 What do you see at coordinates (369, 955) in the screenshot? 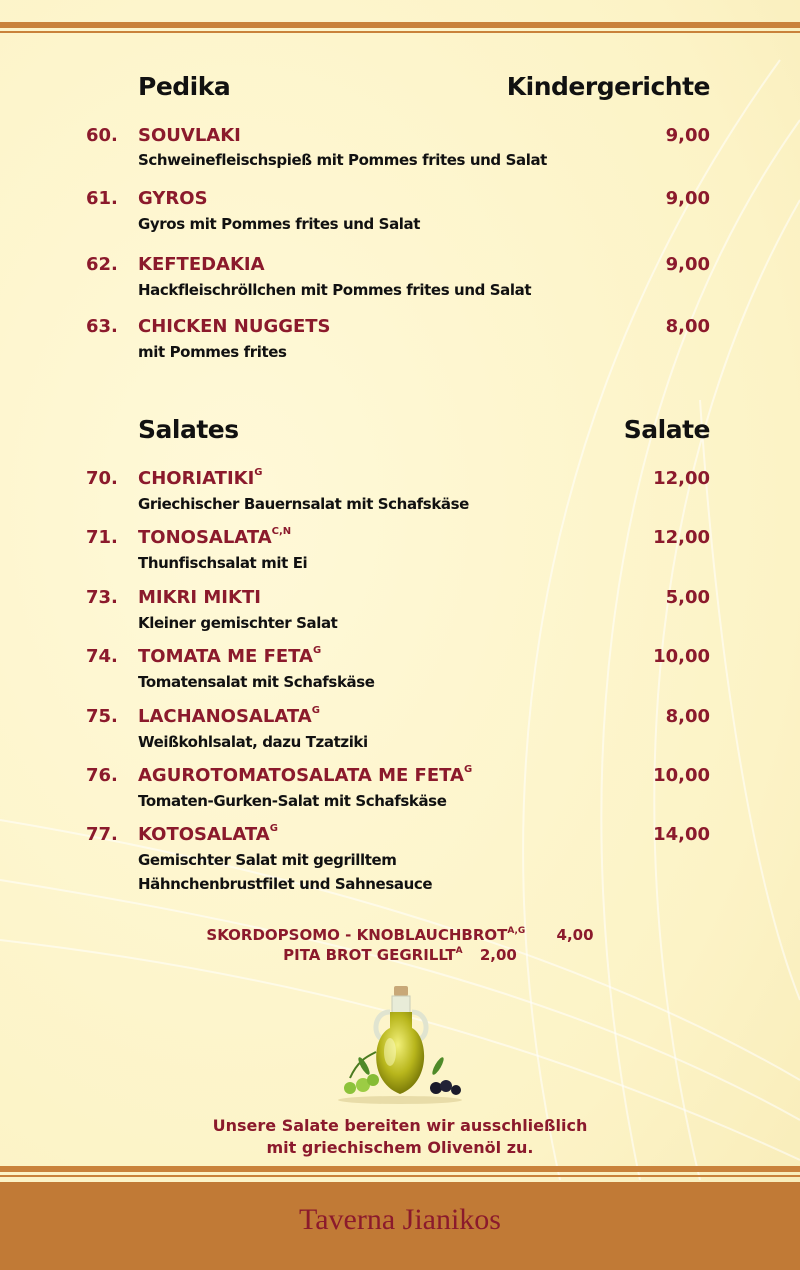
I see `extra-name: PITA BROT GEGRILLT` at bounding box center [369, 955].